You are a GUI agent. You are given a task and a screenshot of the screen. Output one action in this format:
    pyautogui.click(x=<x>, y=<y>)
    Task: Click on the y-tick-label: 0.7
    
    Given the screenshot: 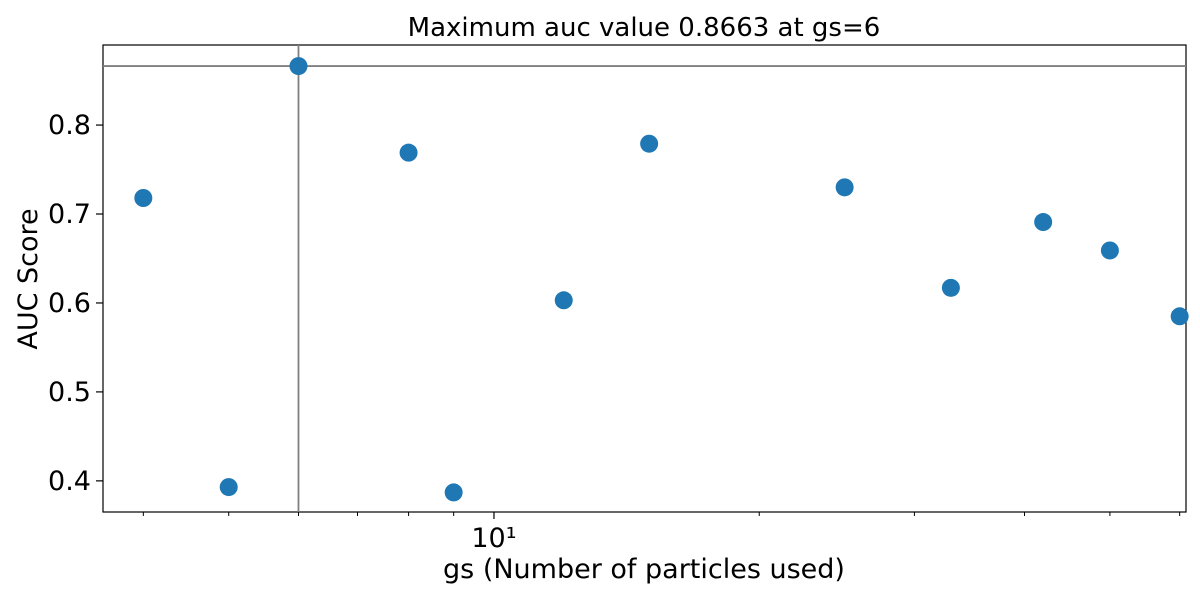 What is the action you would take?
    pyautogui.click(x=69, y=214)
    